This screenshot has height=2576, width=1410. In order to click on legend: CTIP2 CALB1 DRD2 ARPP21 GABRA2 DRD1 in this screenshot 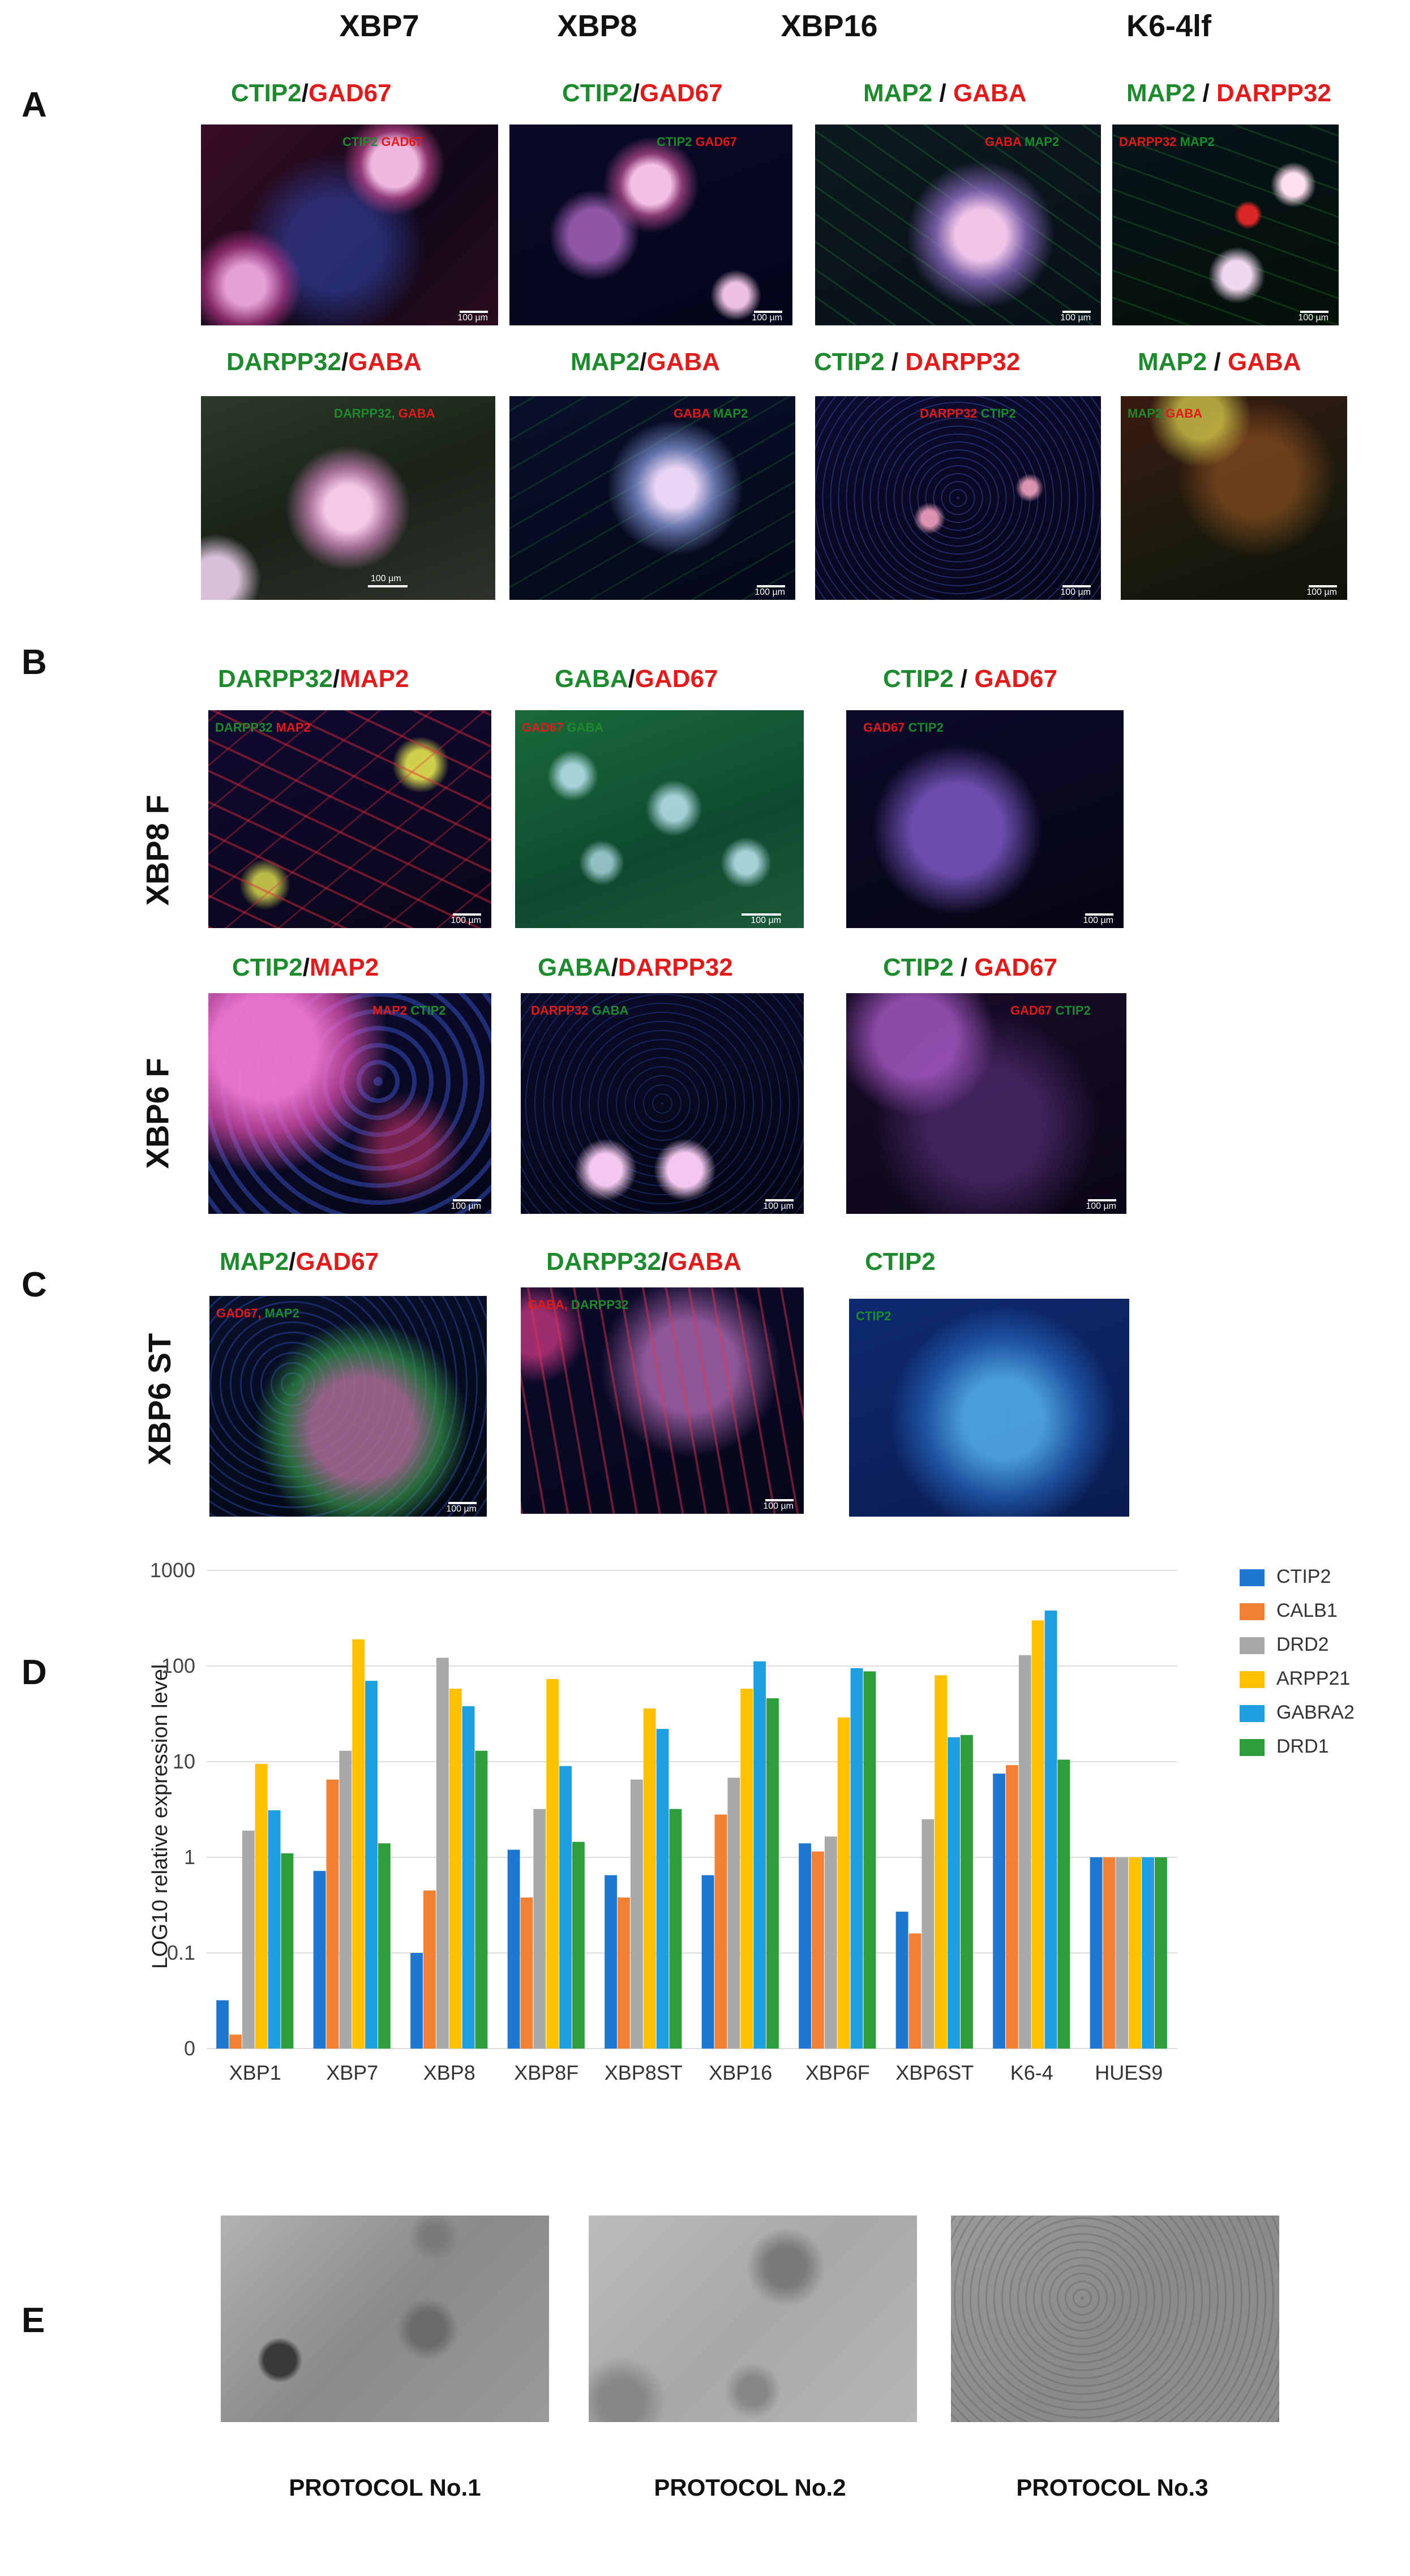, I will do `click(1297, 1661)`.